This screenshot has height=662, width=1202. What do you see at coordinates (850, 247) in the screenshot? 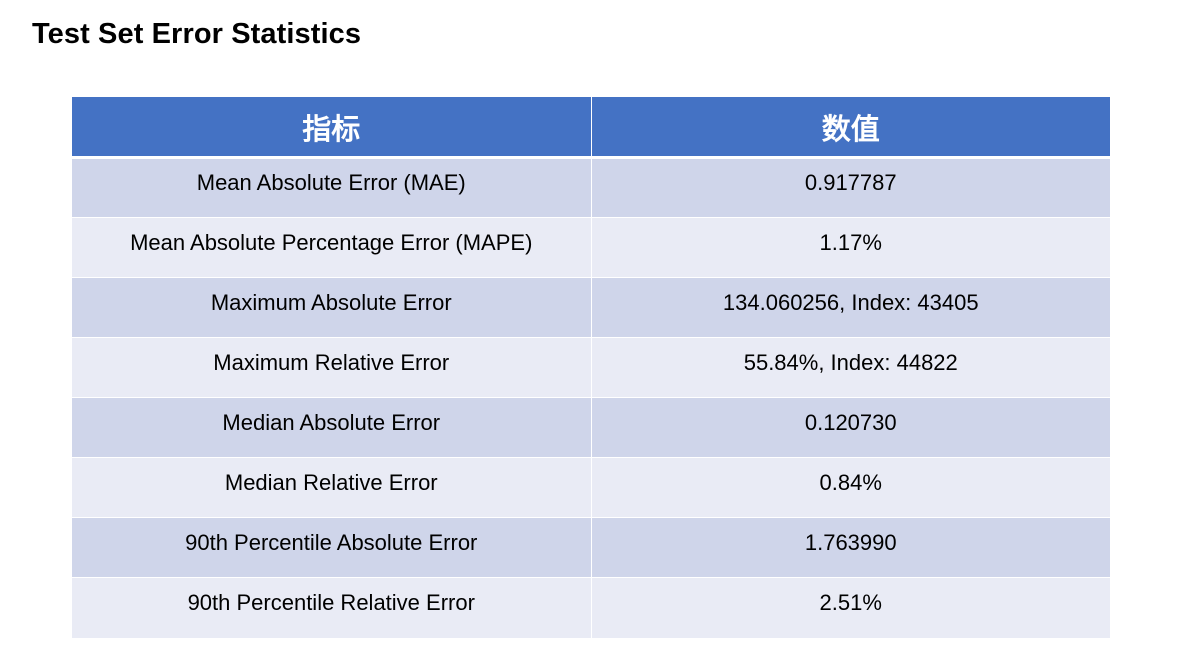
I see `value-cell: 1.17%` at bounding box center [850, 247].